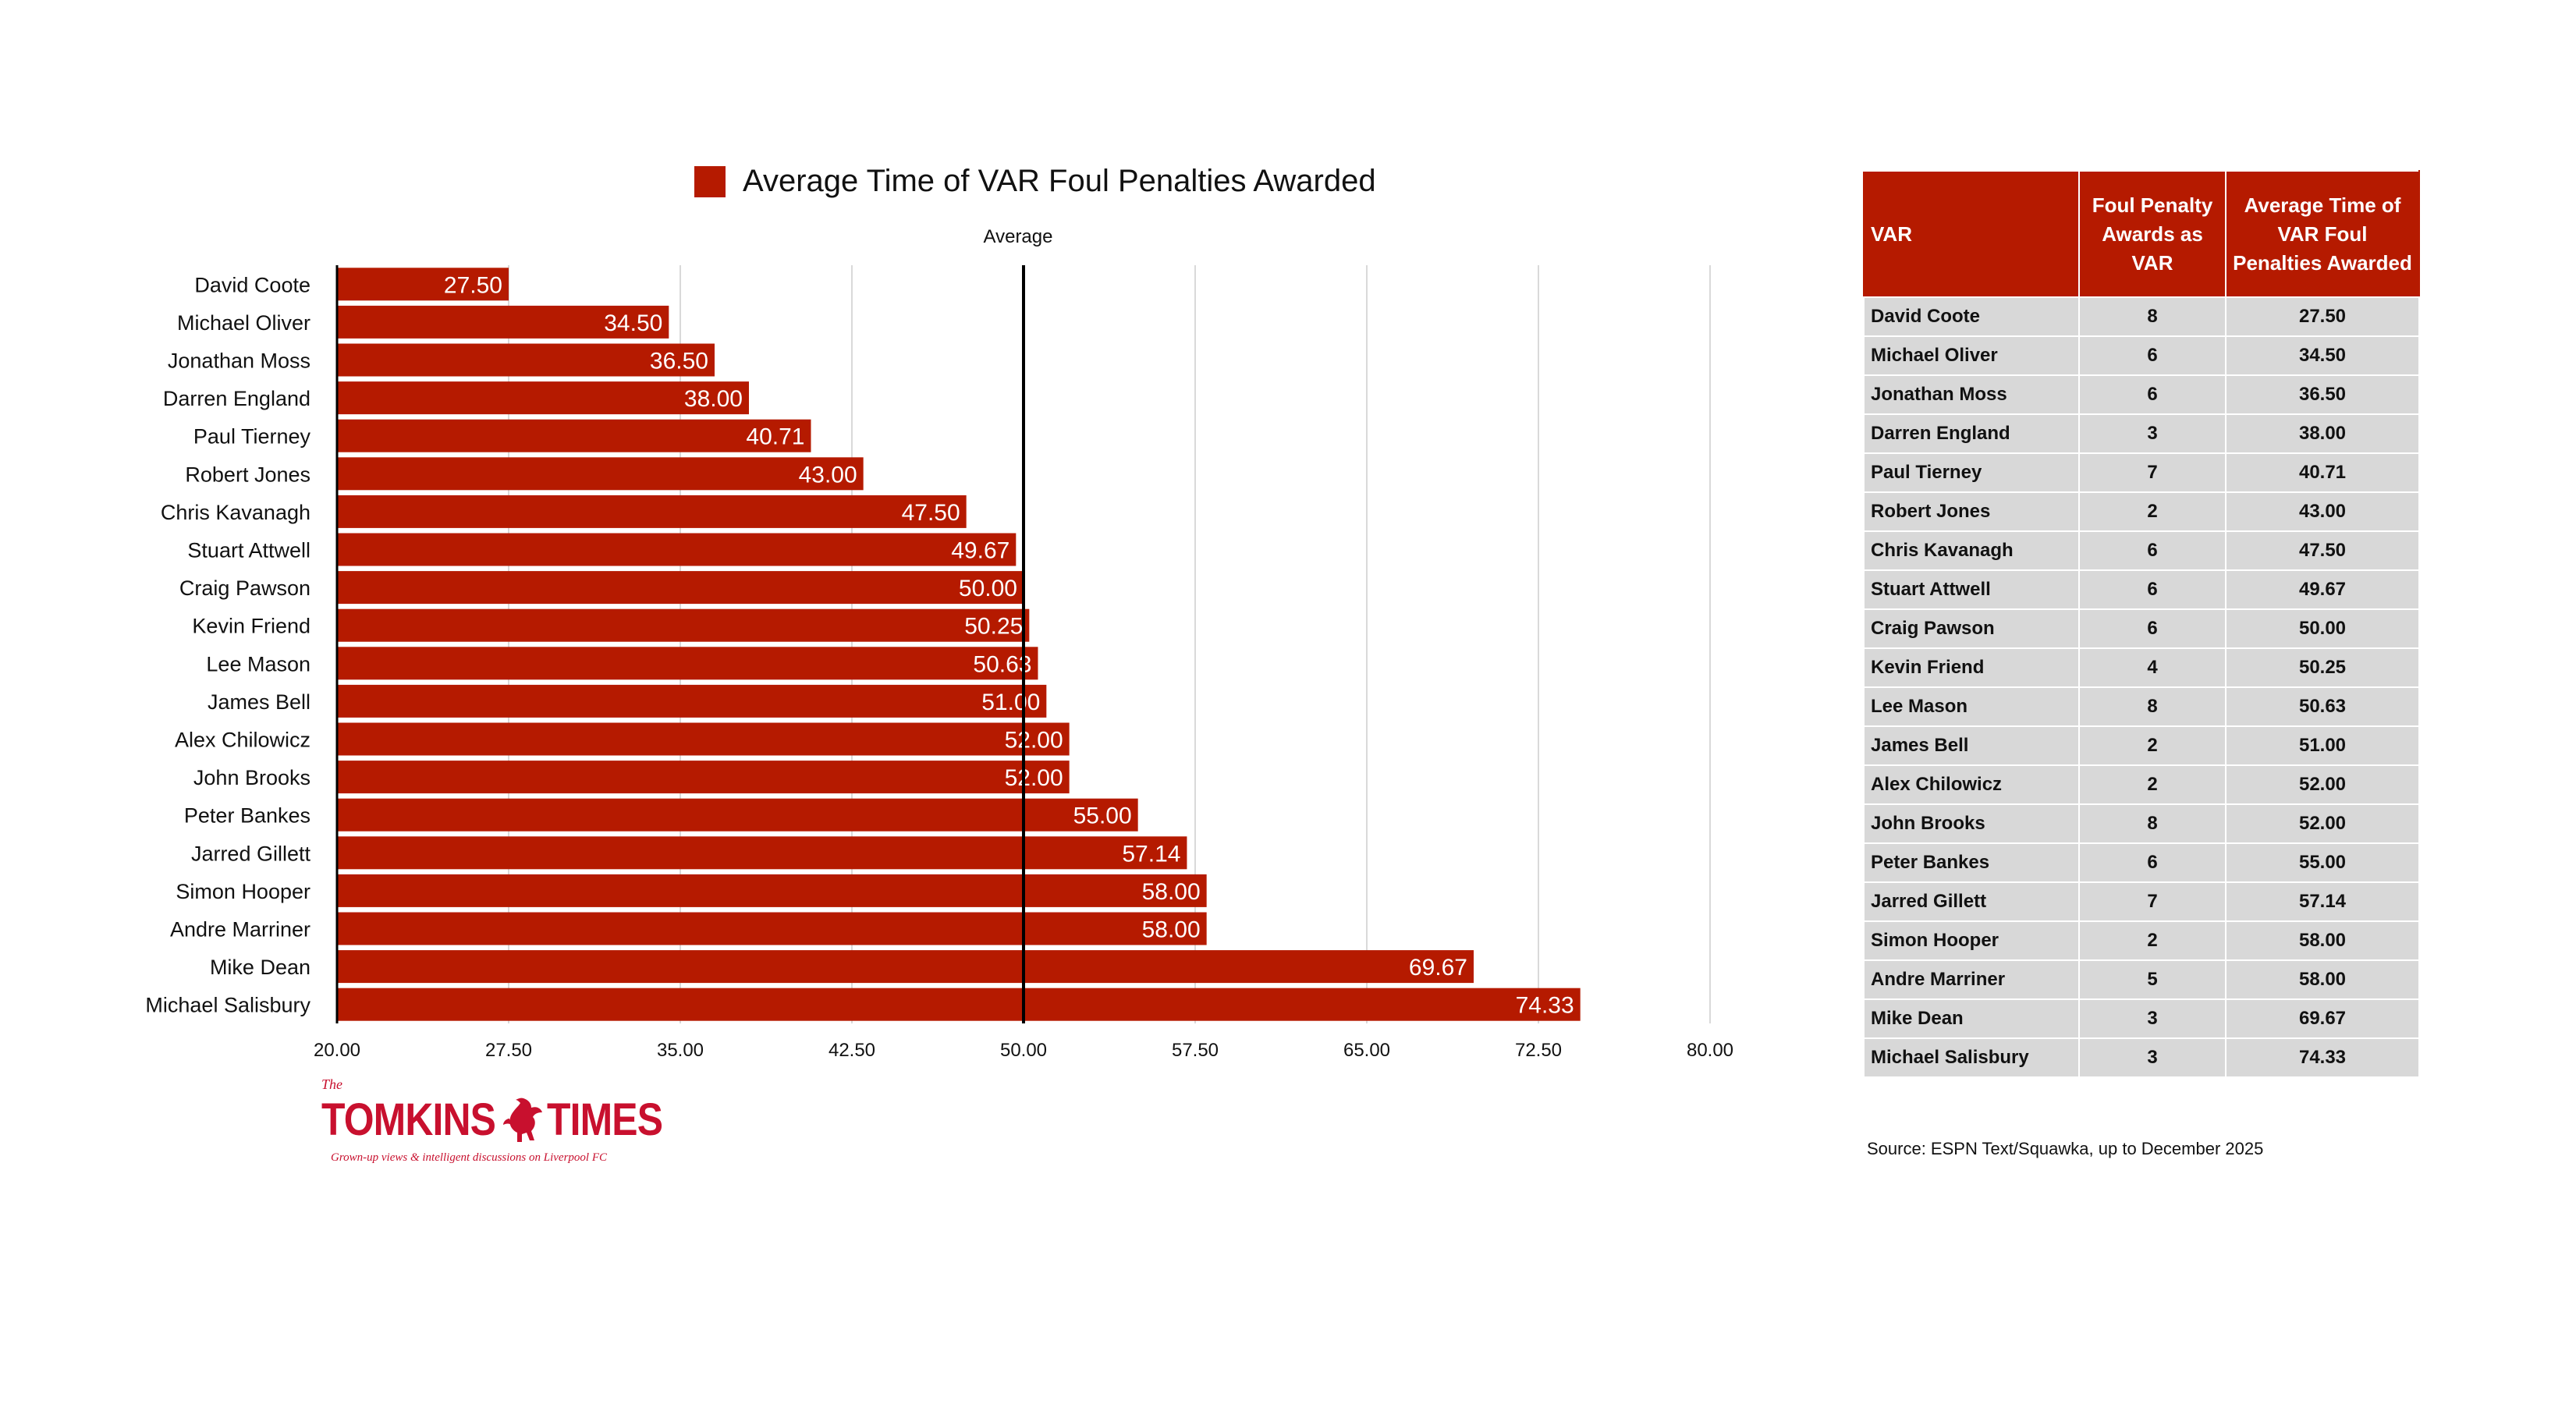 Image resolution: width=2576 pixels, height=1415 pixels. What do you see at coordinates (2152, 234) in the screenshot?
I see `table-header-awards: Foul Penalty Awards as VAR` at bounding box center [2152, 234].